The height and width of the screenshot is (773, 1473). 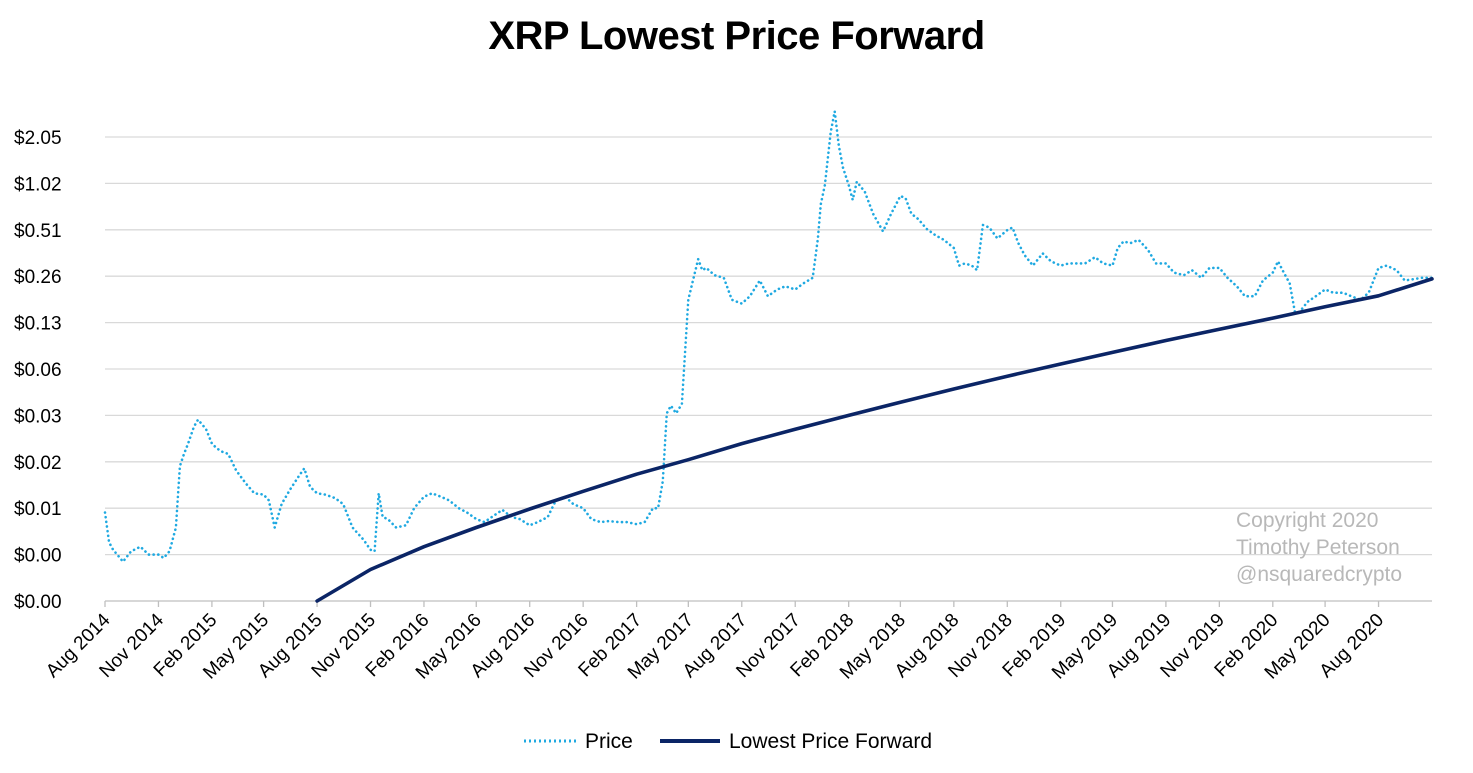 What do you see at coordinates (38, 231) in the screenshot?
I see `y-tick-label: $0.51` at bounding box center [38, 231].